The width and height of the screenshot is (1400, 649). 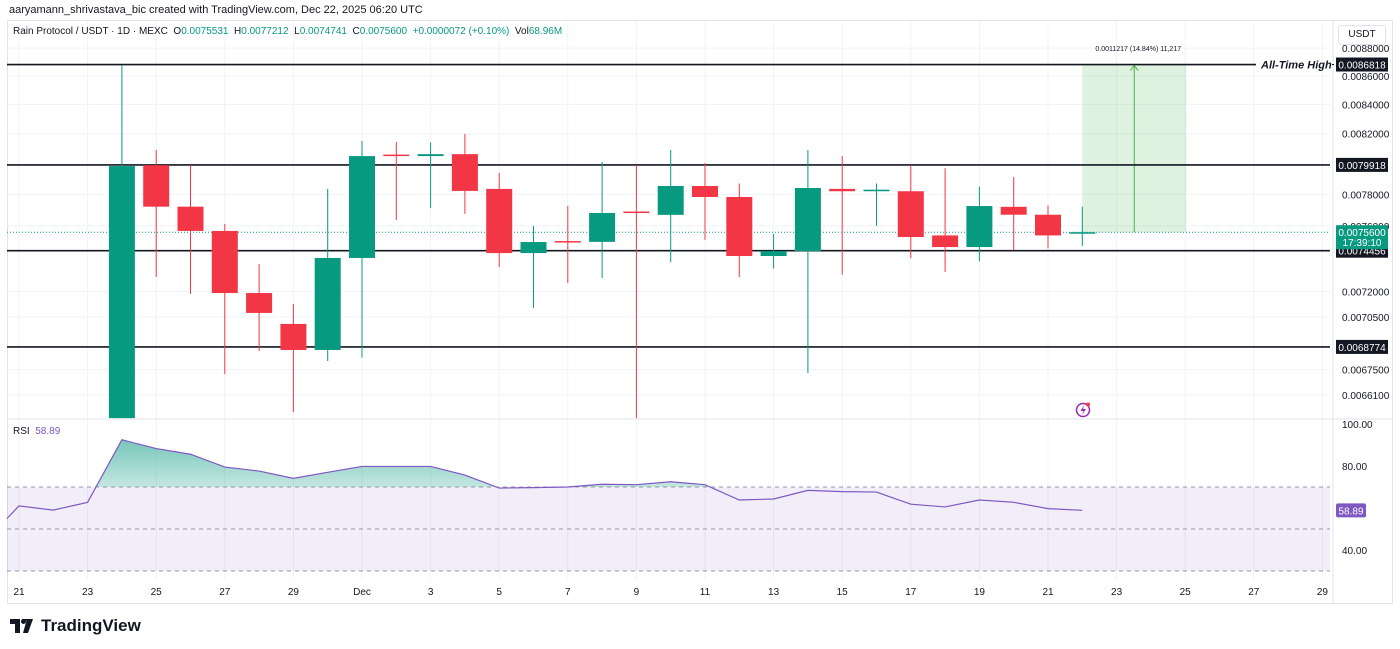 I want to click on time-tick-label: 17, so click(x=911, y=592).